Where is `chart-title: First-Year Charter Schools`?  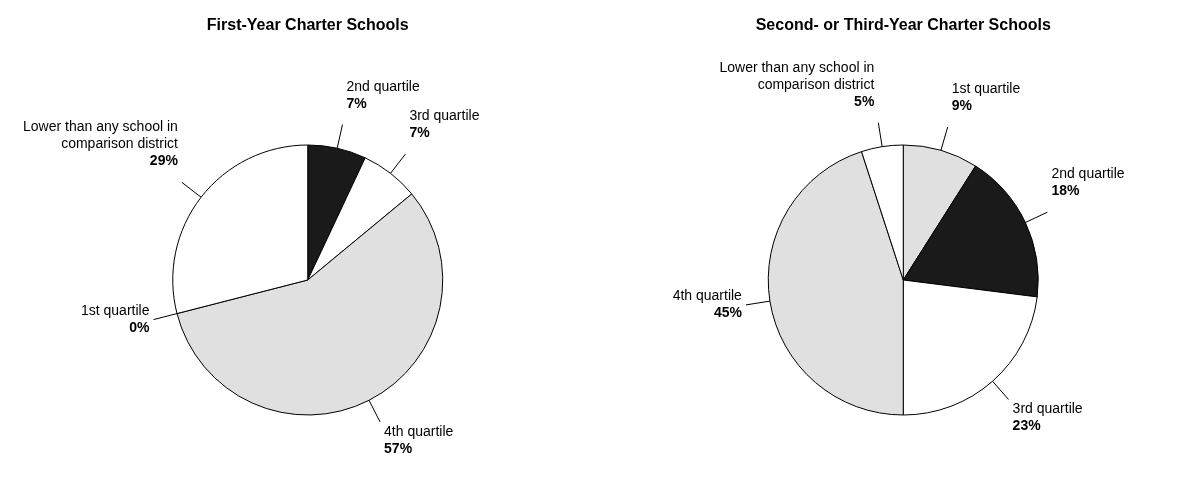 chart-title: First-Year Charter Schools is located at coordinates (307, 24).